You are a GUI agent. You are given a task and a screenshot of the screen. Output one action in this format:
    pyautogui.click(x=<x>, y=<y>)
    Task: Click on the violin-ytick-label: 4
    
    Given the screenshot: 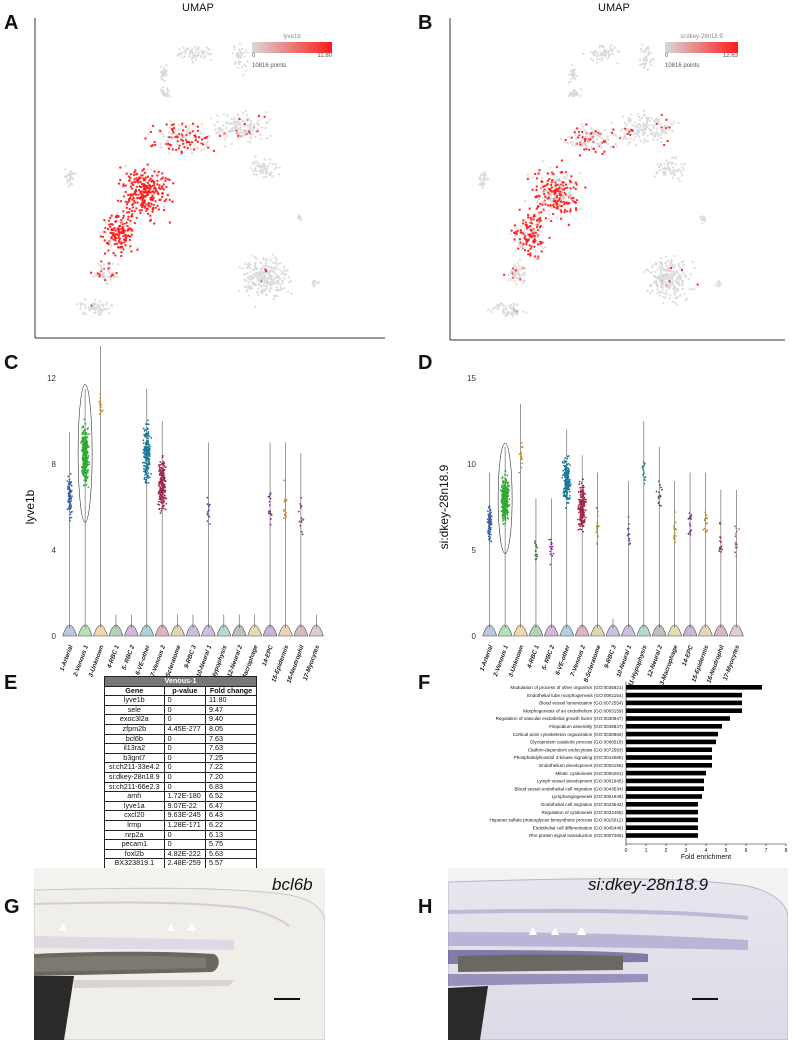 What is the action you would take?
    pyautogui.click(x=54, y=550)
    